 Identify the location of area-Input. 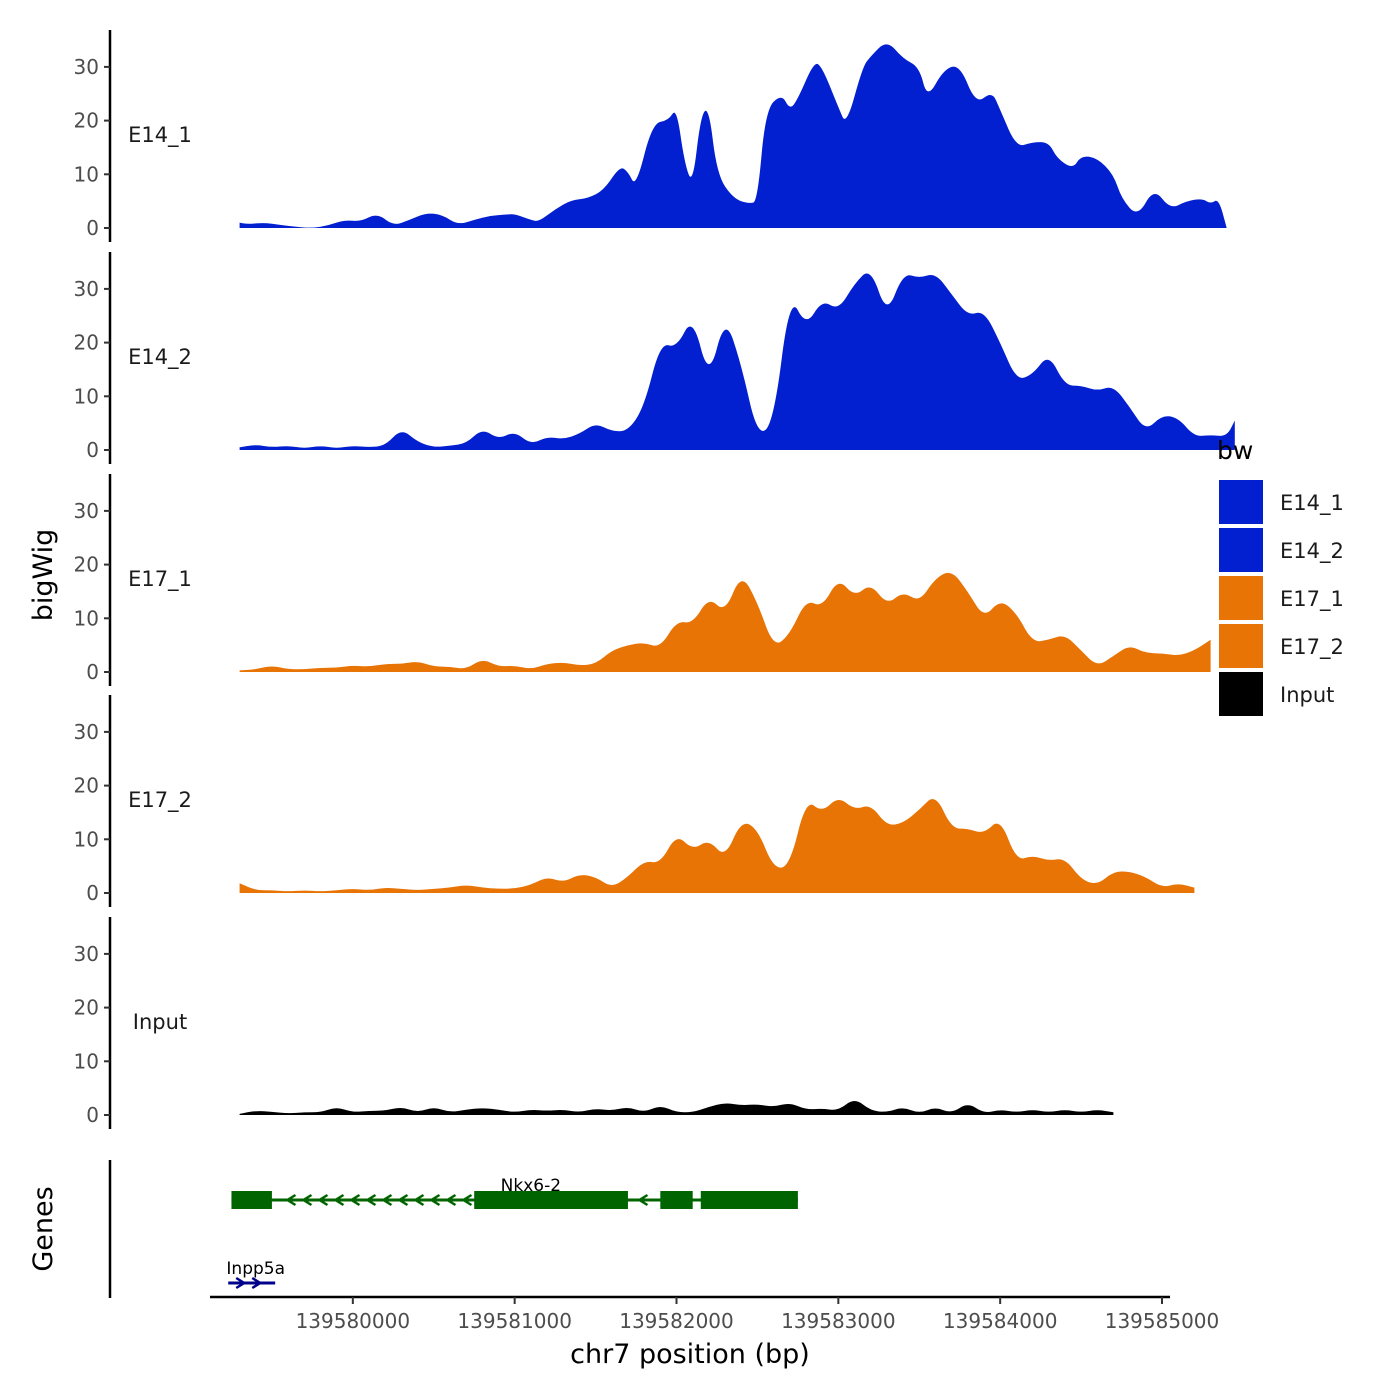
(676, 1108).